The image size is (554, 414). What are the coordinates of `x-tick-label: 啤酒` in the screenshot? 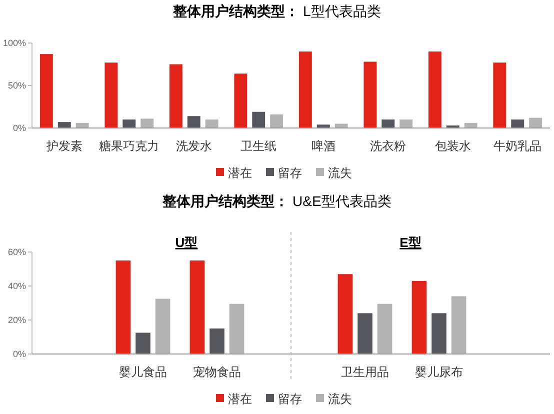 It's located at (323, 146).